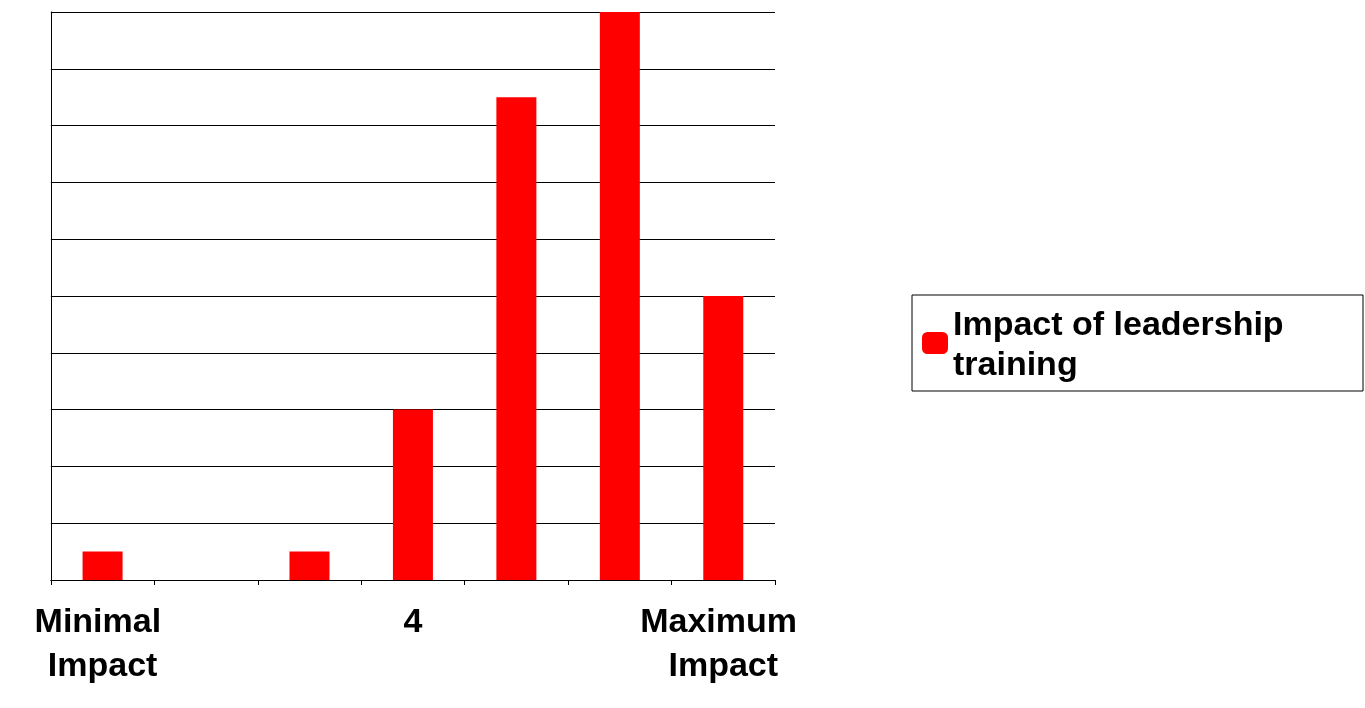 The image size is (1365, 708). I want to click on x-tick-label: Maximum Impact, so click(723, 642).